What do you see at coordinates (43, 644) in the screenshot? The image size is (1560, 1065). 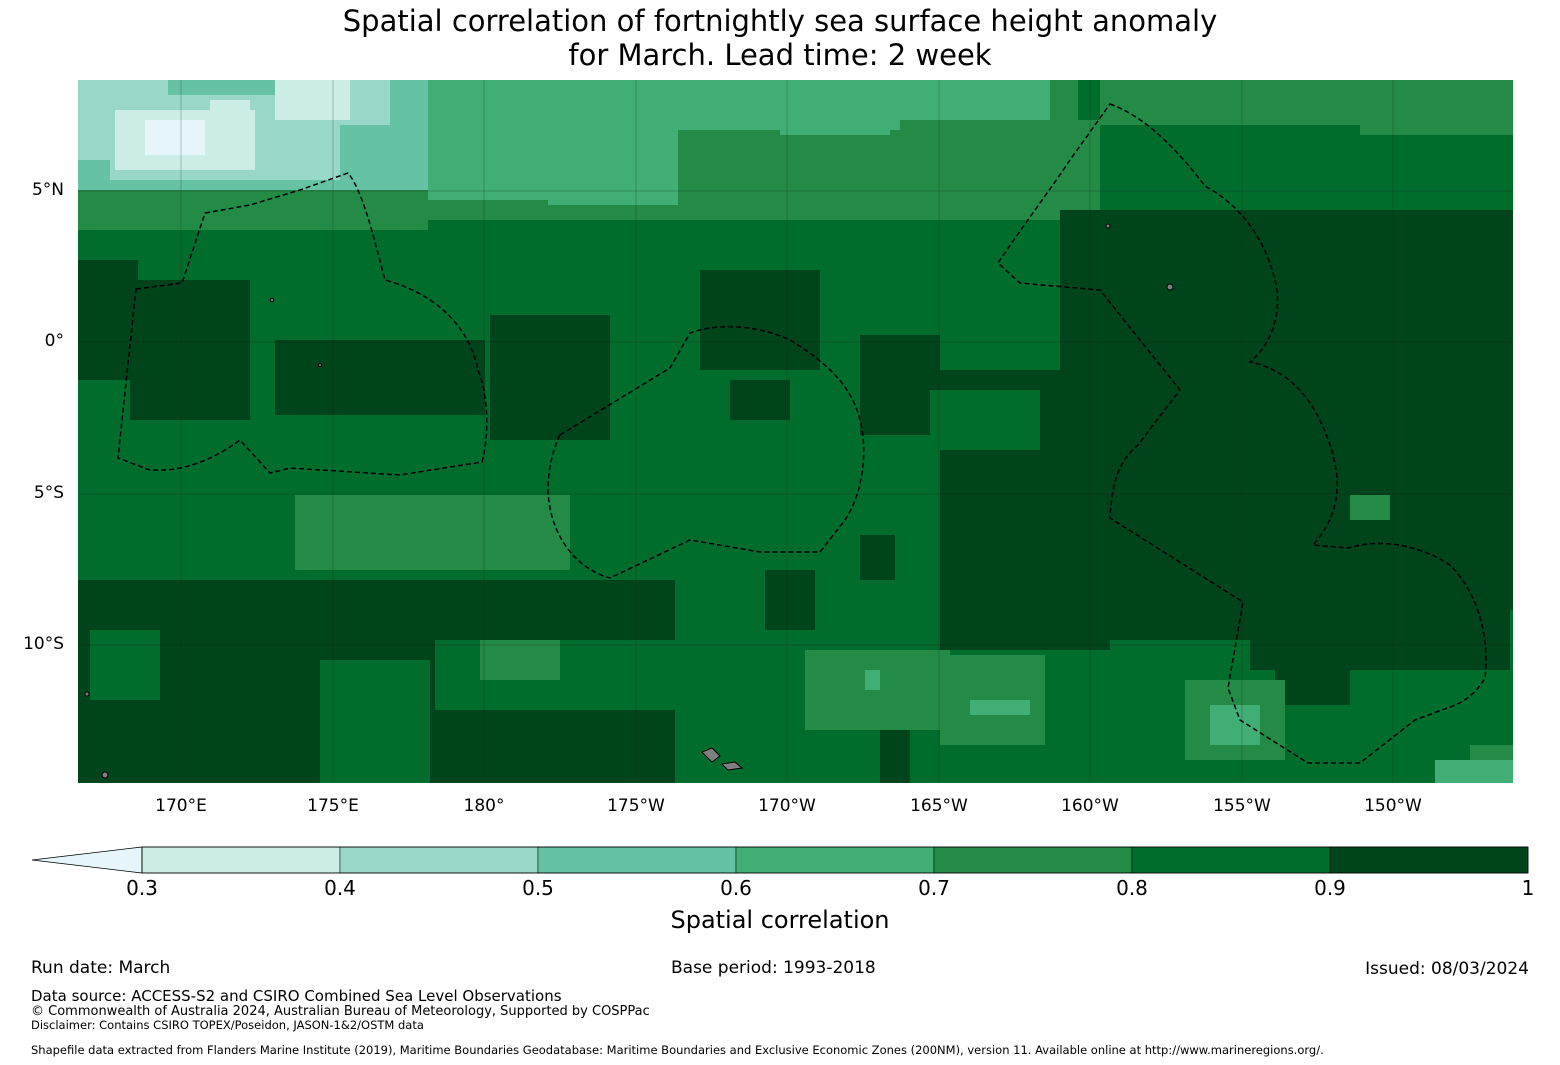 I see `lat-label: 10°S` at bounding box center [43, 644].